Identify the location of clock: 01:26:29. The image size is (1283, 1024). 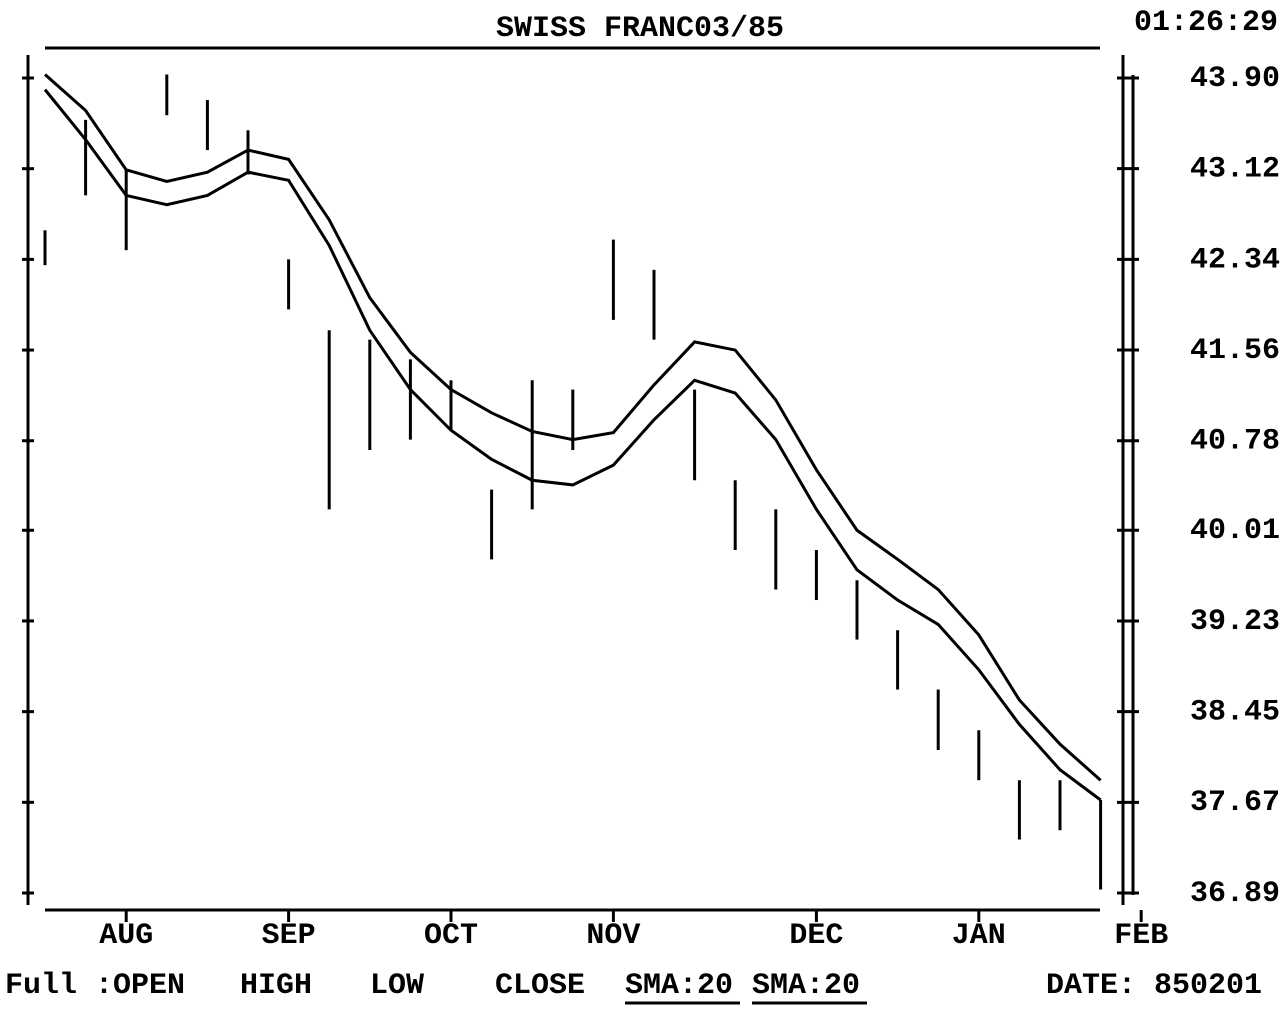
(1206, 23).